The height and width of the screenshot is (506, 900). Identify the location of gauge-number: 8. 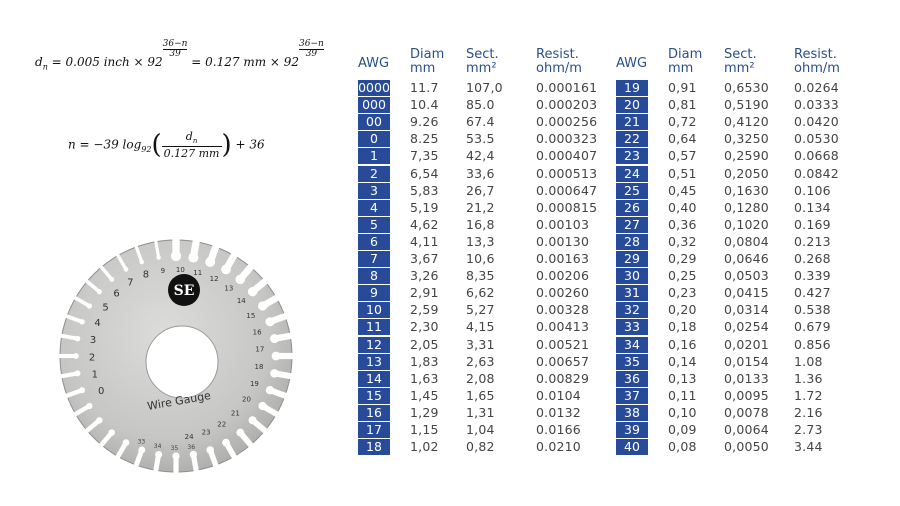
(146, 275).